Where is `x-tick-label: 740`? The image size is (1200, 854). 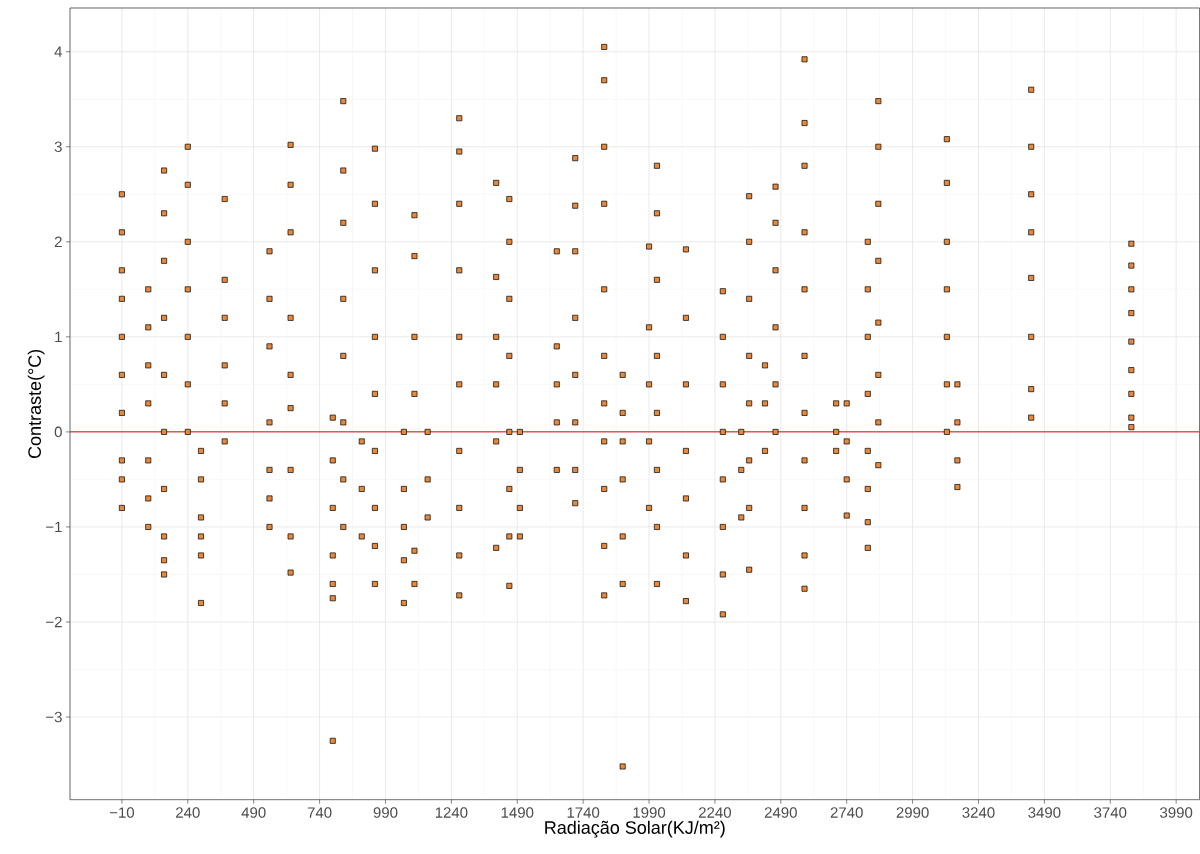 x-tick-label: 740 is located at coordinates (319, 812).